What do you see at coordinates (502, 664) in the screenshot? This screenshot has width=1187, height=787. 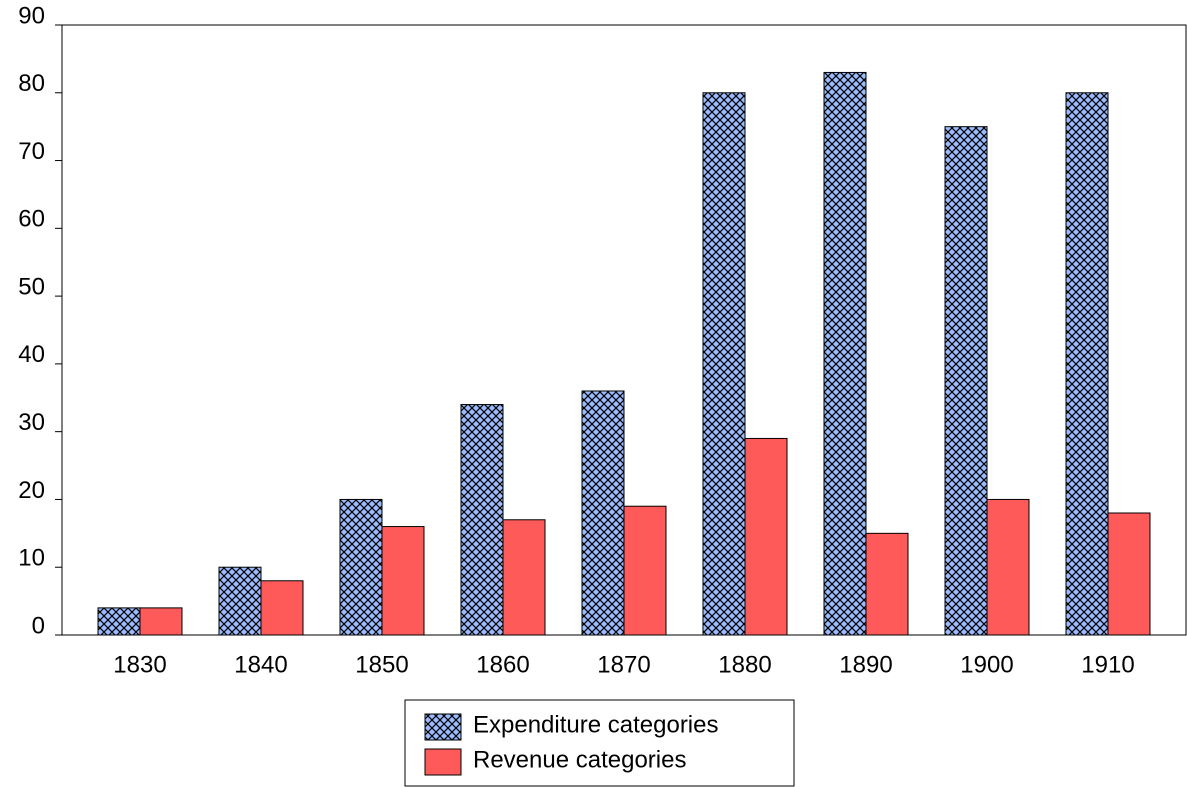 I see `x-tick-label: 1860` at bounding box center [502, 664].